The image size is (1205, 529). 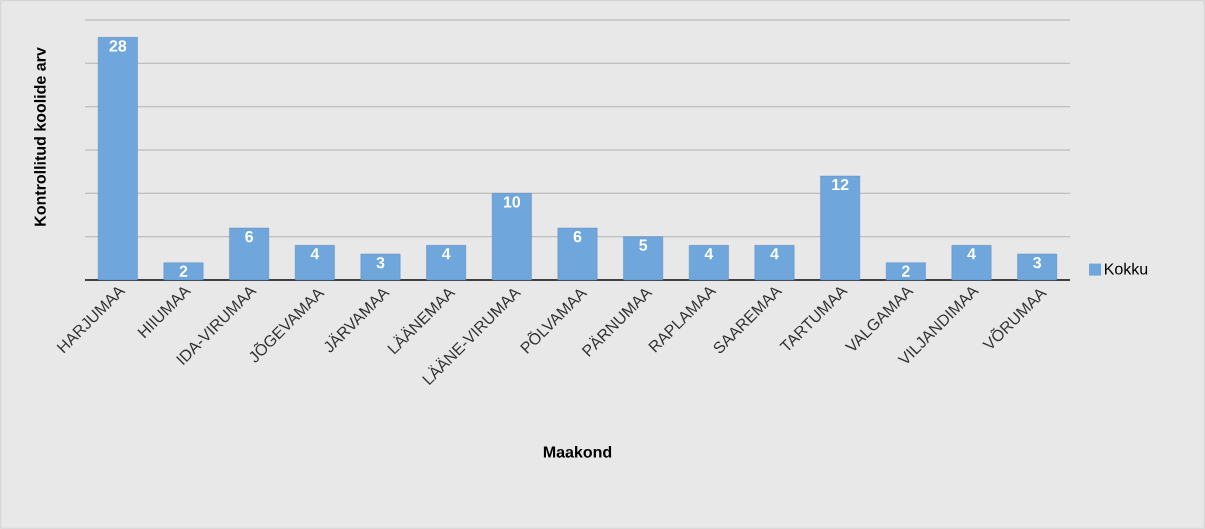 What do you see at coordinates (40, 136) in the screenshot?
I see `y-axis-title: Kontrollitud koolide arv` at bounding box center [40, 136].